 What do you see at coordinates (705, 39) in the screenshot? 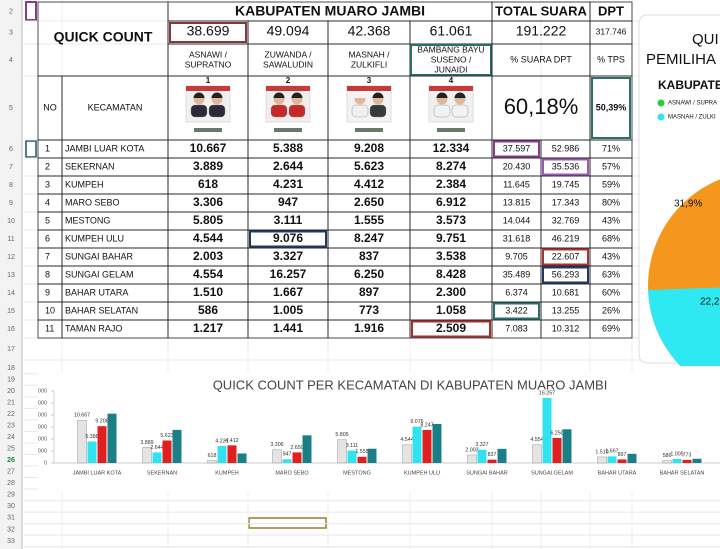
I see `pie-title: QUI` at bounding box center [705, 39].